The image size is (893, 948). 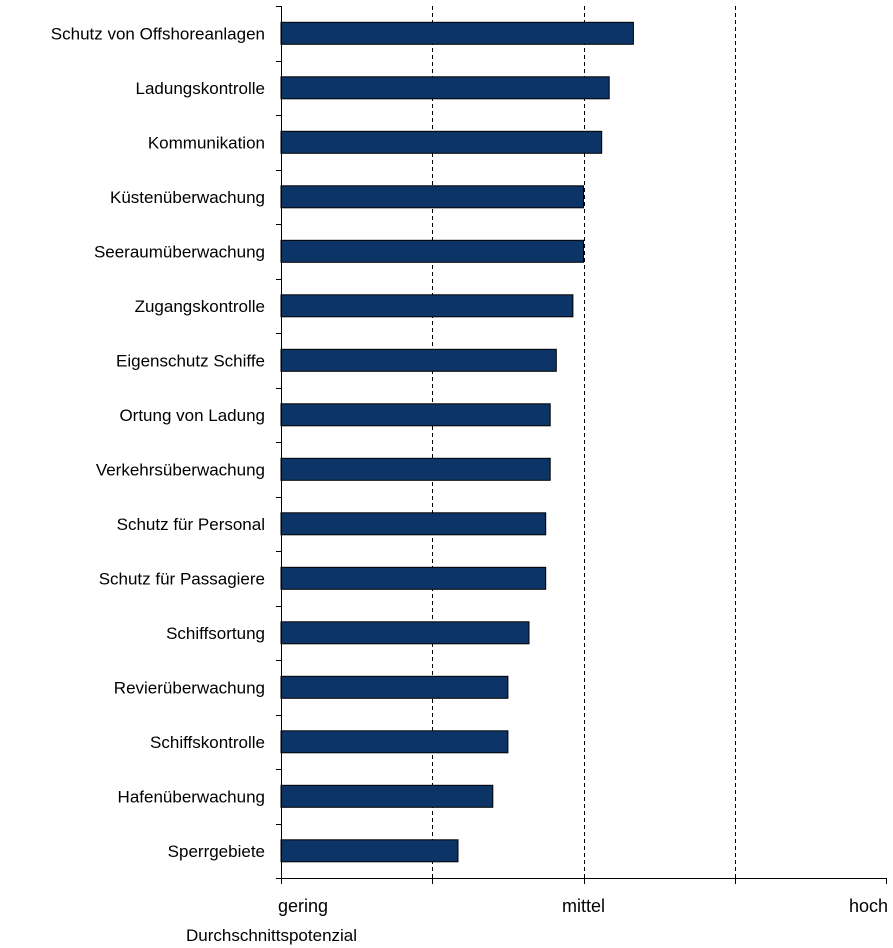 What do you see at coordinates (182, 578) in the screenshot?
I see `category-label-10: Schutz für Passagiere` at bounding box center [182, 578].